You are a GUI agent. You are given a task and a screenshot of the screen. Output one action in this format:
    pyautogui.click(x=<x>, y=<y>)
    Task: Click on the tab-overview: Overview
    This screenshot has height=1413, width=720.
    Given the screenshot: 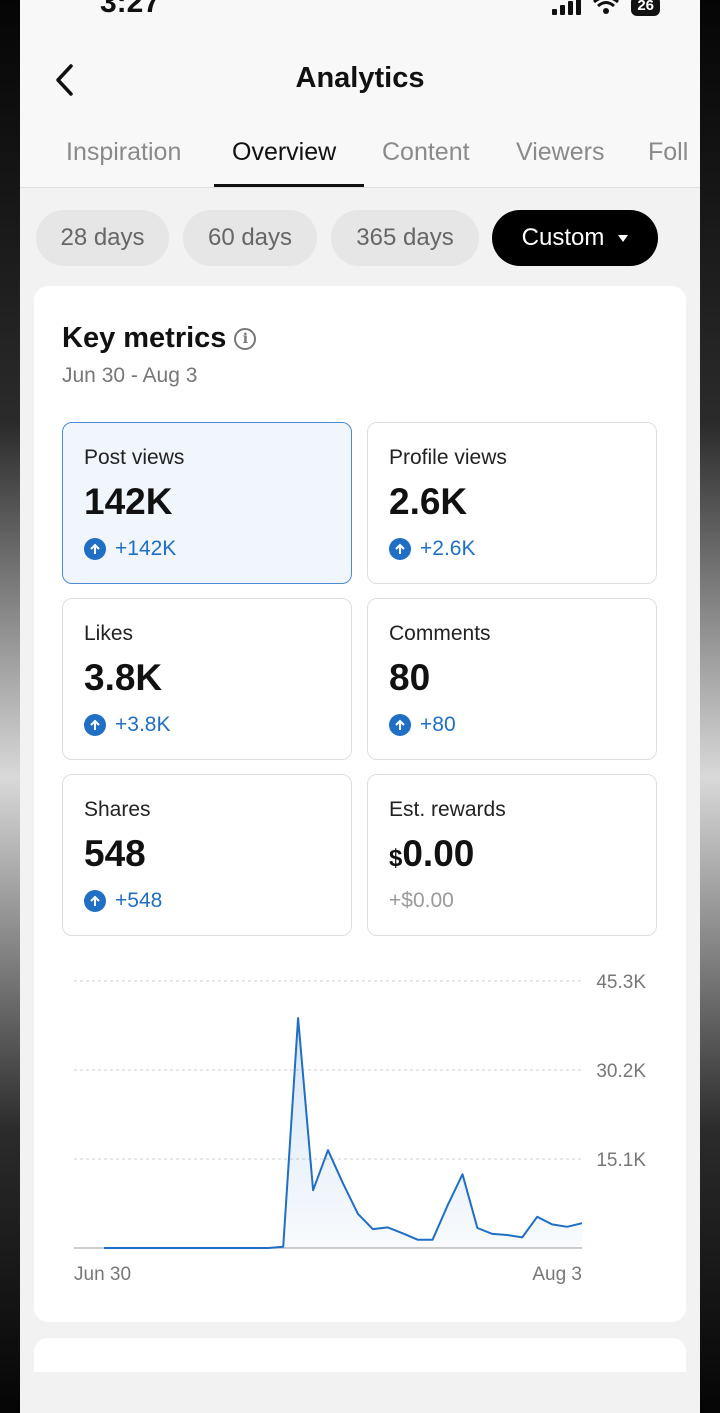 What is the action you would take?
    pyautogui.click(x=284, y=152)
    